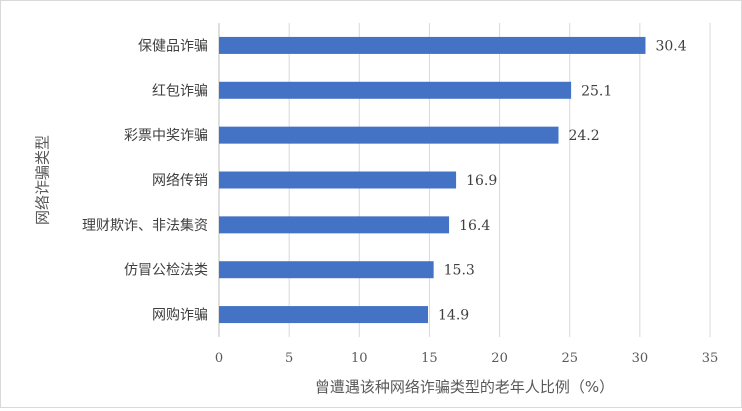 The width and height of the screenshot is (742, 411). I want to click on x-tick-label: 20, so click(499, 358).